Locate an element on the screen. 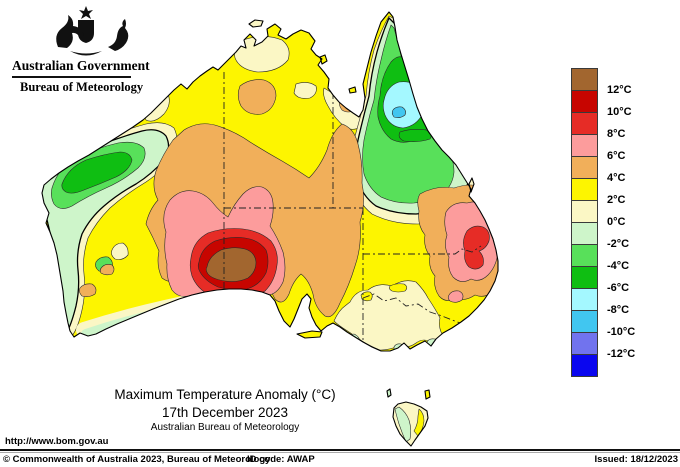 This screenshot has width=680, height=467. legend-label: -6°C is located at coordinates (618, 288).